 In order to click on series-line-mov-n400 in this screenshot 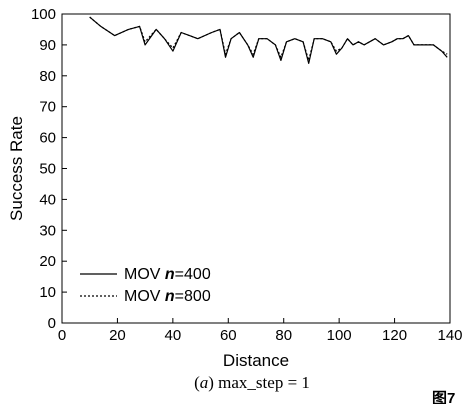, I will do `click(268, 40)`.